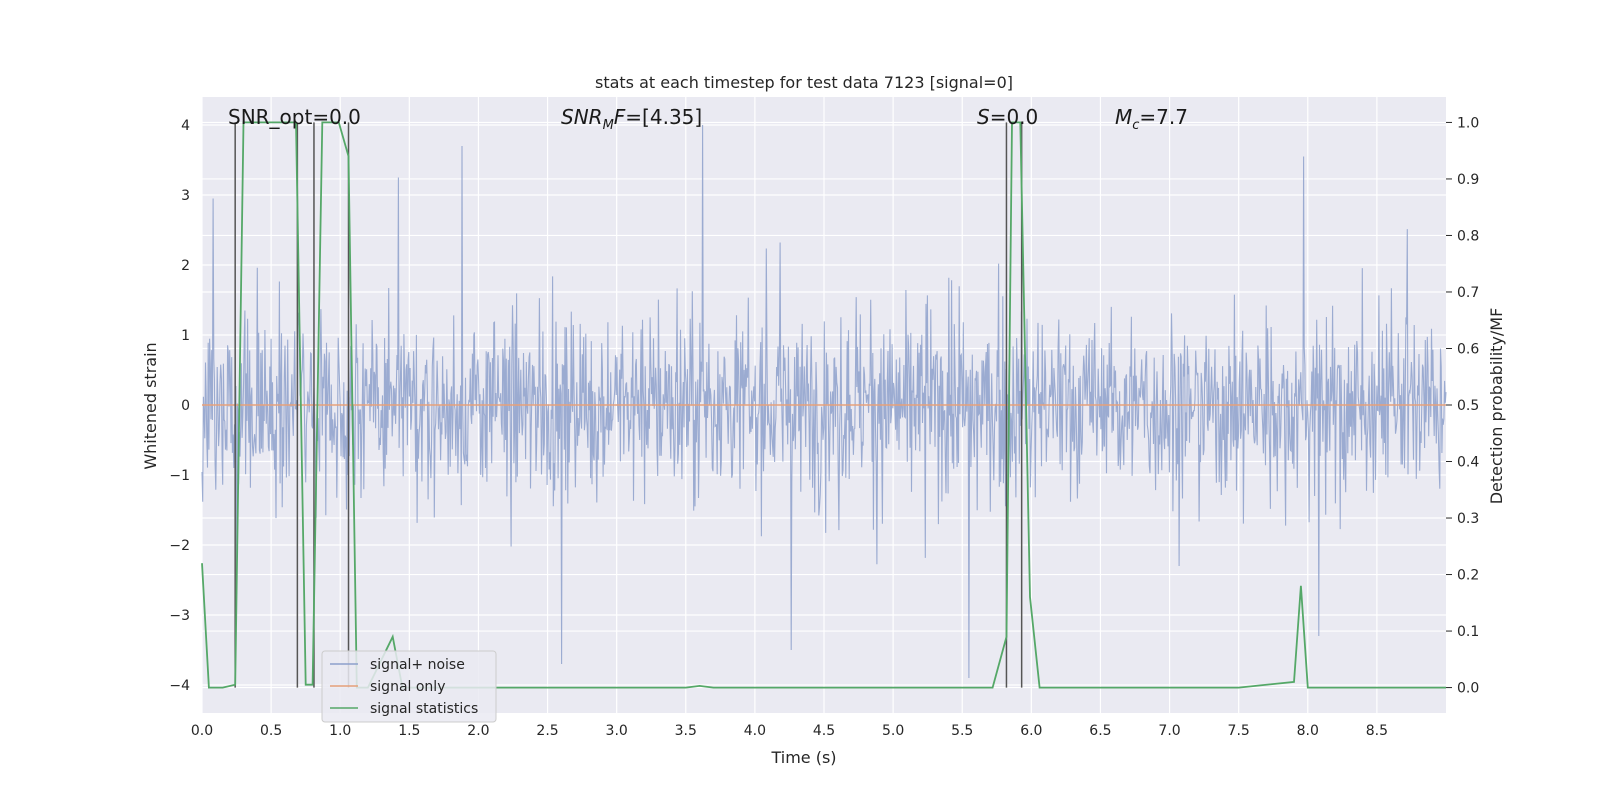 This screenshot has width=1600, height=800. Describe the element at coordinates (1468, 463) in the screenshot. I see `y2-tick-label: 0.4` at that location.